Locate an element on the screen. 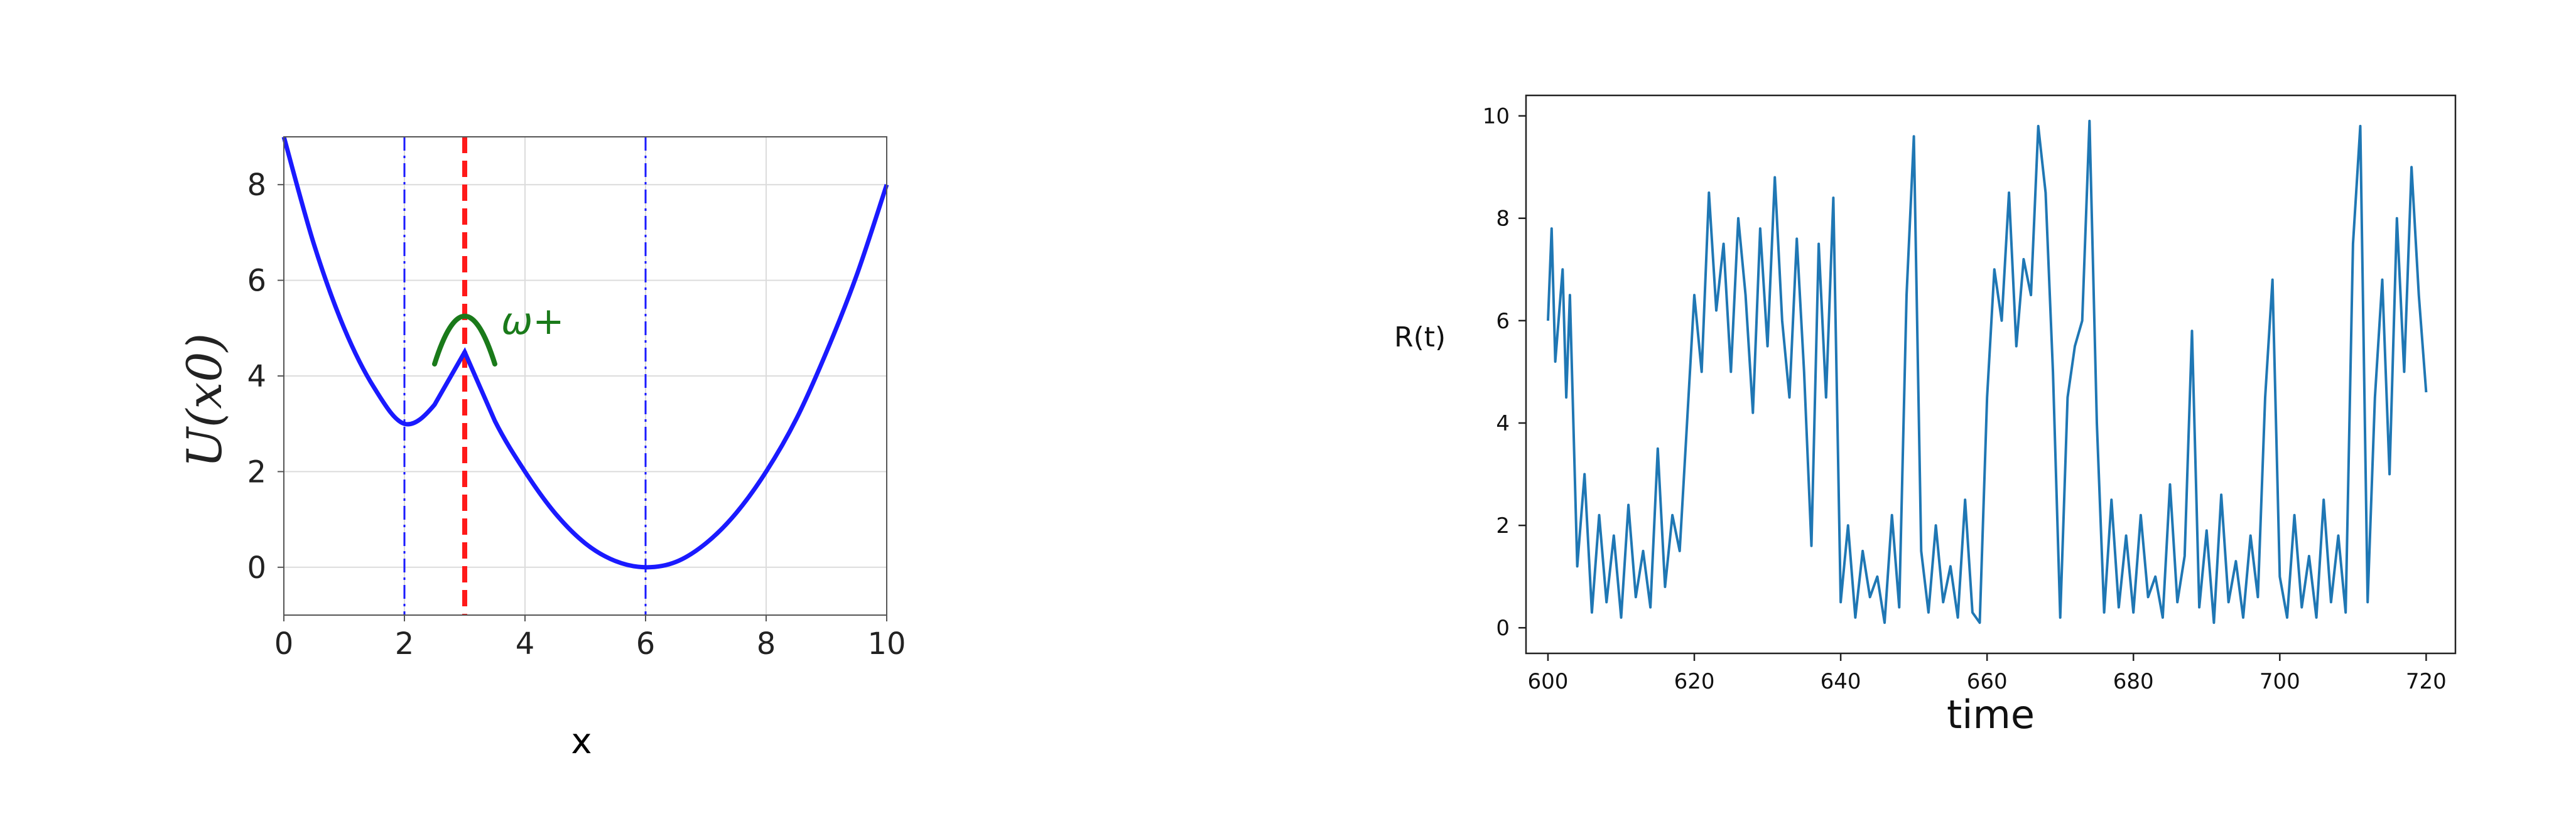 The width and height of the screenshot is (2576, 831). y-axis-label: U(x0) is located at coordinates (204, 400).